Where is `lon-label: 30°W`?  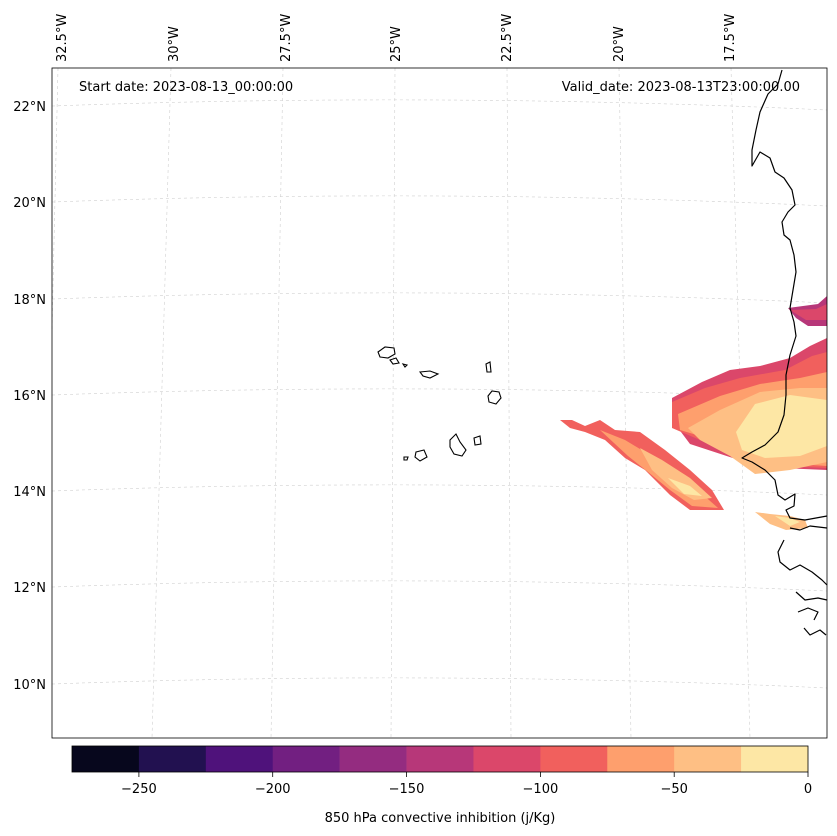 lon-label: 30°W is located at coordinates (174, 44).